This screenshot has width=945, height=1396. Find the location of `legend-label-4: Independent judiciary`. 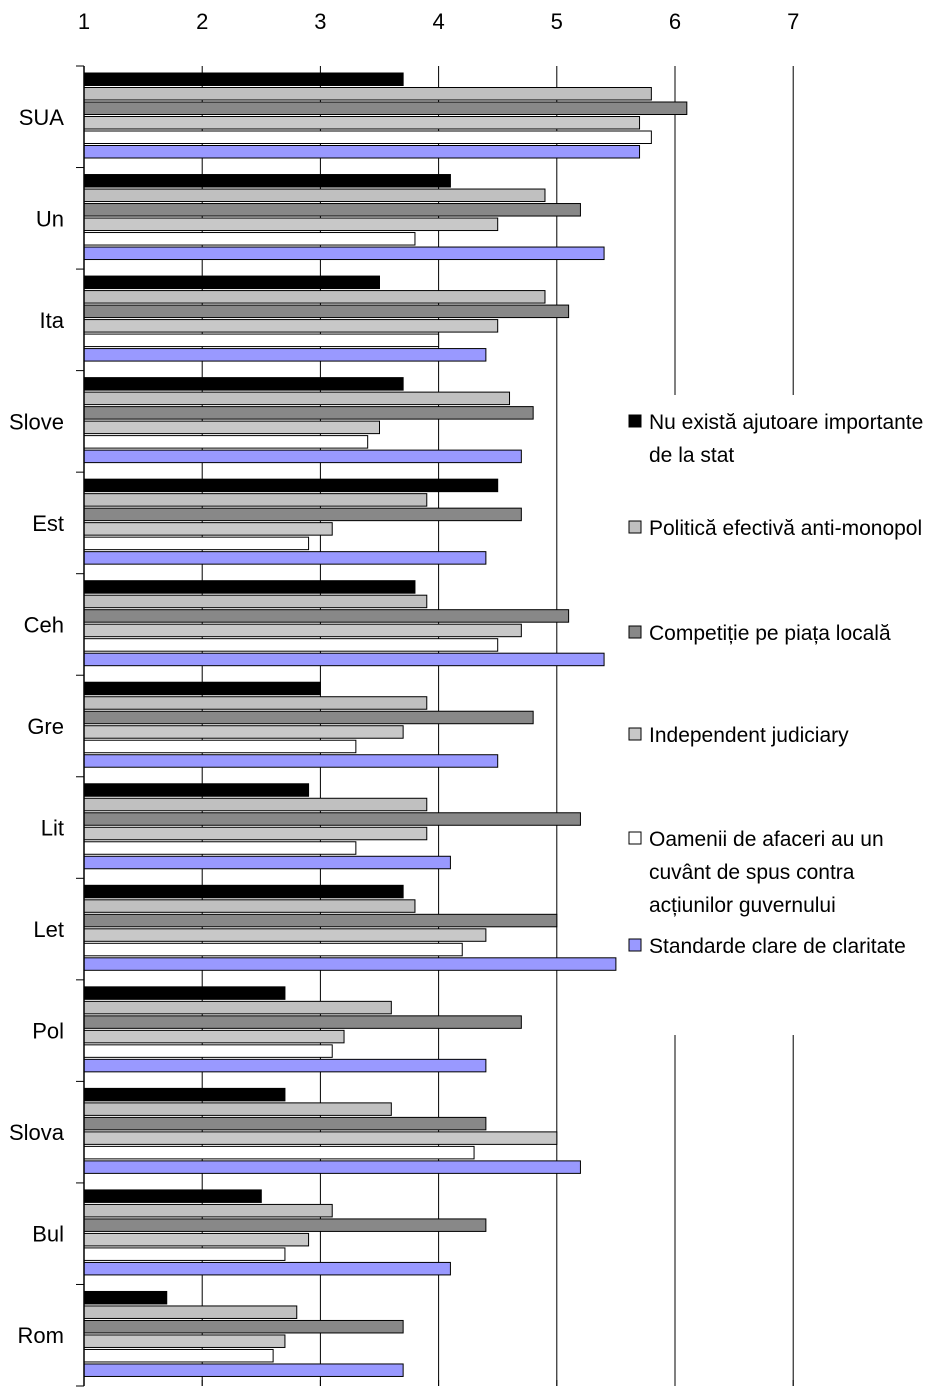

legend-label-4: Independent judiciary is located at coordinates (749, 735).